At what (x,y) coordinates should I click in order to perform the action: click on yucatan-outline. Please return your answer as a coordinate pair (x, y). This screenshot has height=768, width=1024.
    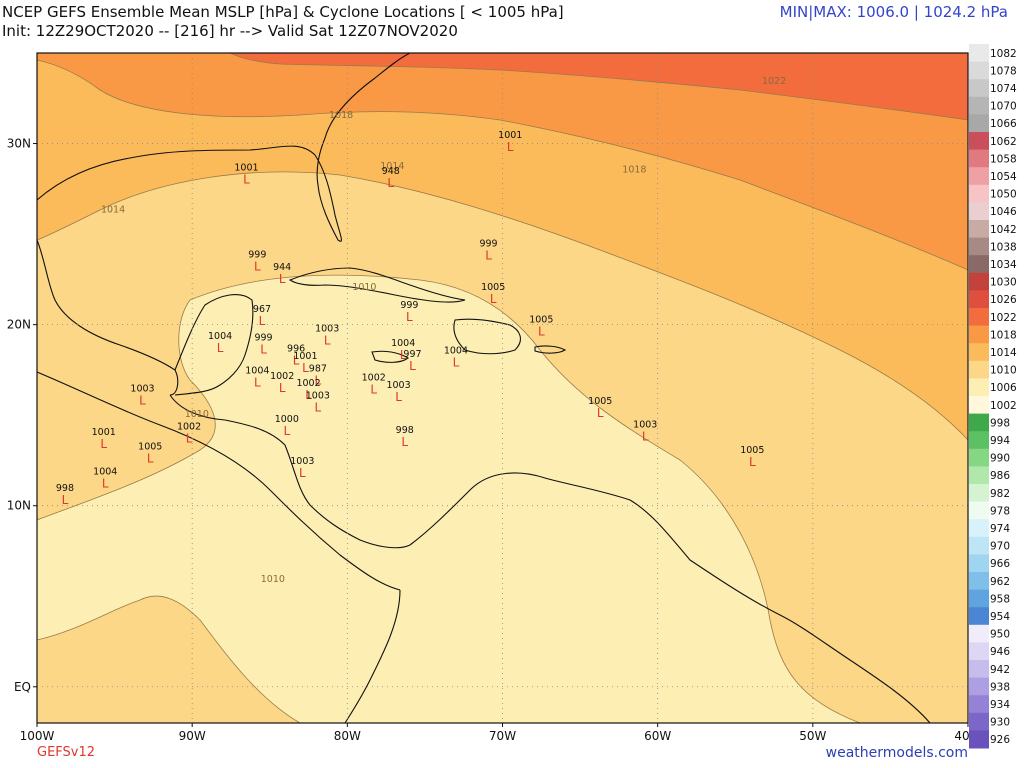
    Looking at the image, I should click on (214, 345).